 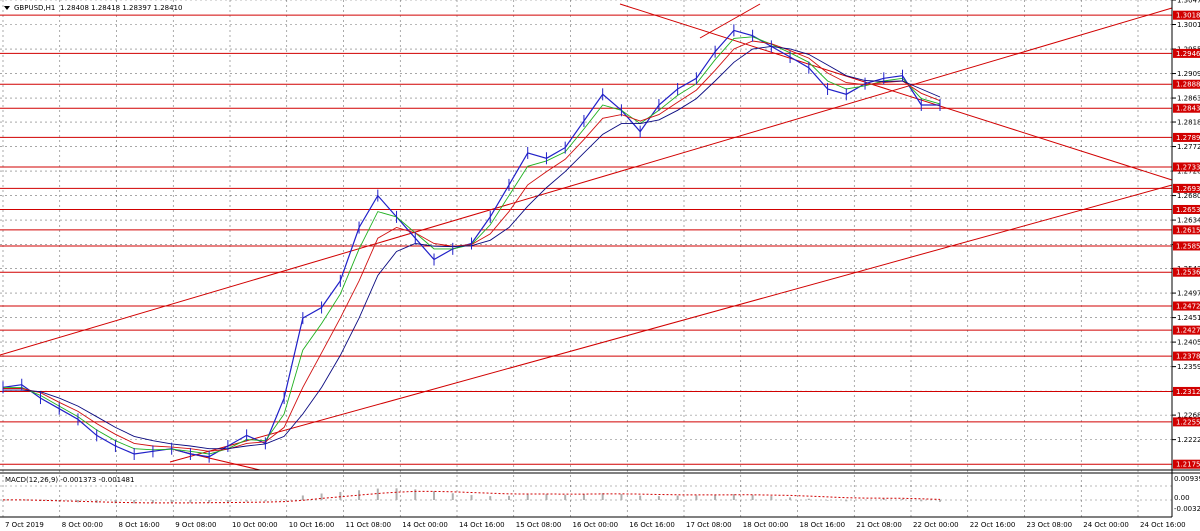 What do you see at coordinates (1188, 99) in the screenshot?
I see `price-tick-label: 1.28630` at bounding box center [1188, 99].